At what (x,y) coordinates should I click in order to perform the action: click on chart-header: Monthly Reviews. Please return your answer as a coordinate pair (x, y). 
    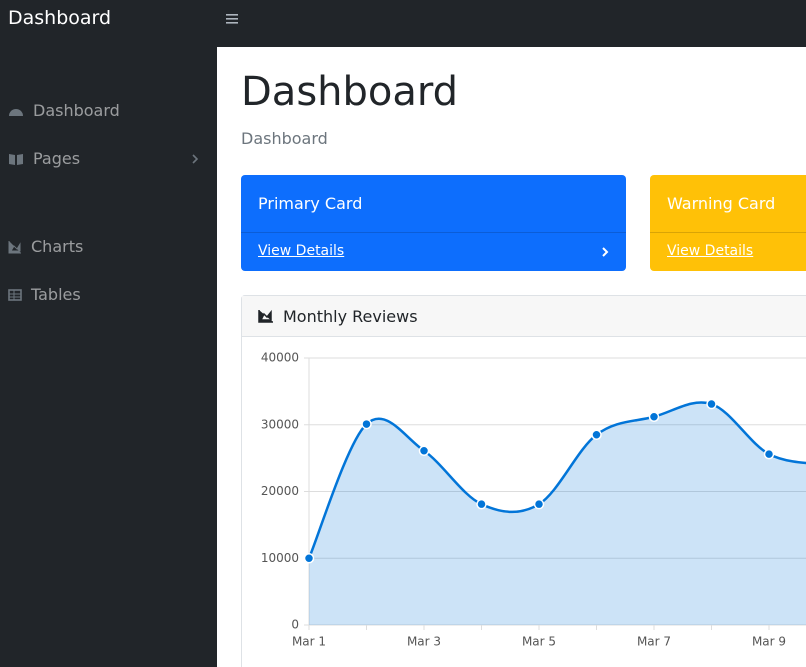
    Looking at the image, I should click on (524, 316).